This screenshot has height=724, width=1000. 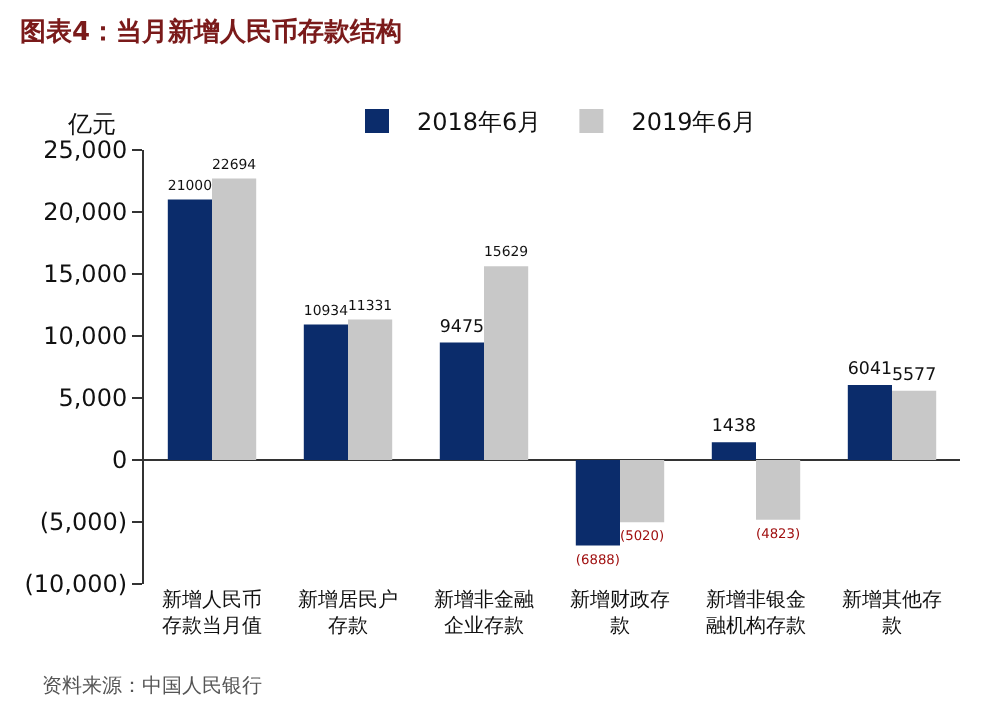 What do you see at coordinates (93, 398) in the screenshot?
I see `y-tick-label: 5,000` at bounding box center [93, 398].